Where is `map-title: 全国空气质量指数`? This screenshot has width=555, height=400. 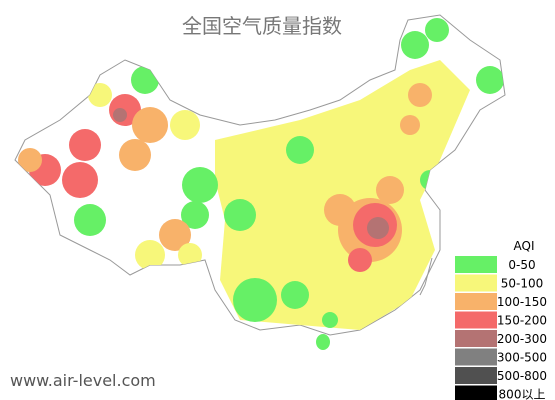
map-title: 全国空气质量指数 is located at coordinates (262, 26).